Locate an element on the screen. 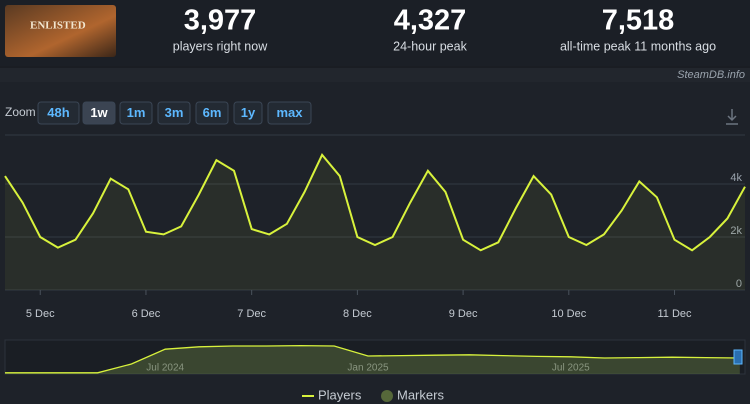  y-tick-label: 4k is located at coordinates (736, 178).